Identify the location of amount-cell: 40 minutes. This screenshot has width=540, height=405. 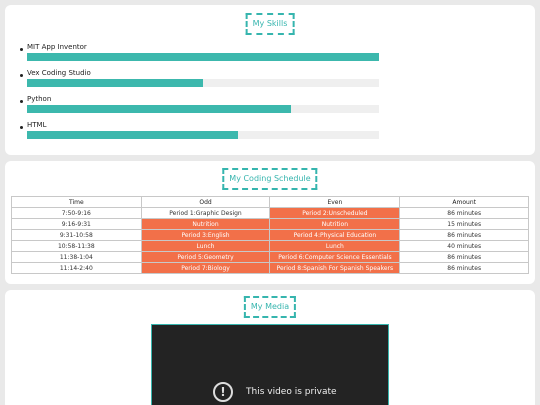
(464, 246).